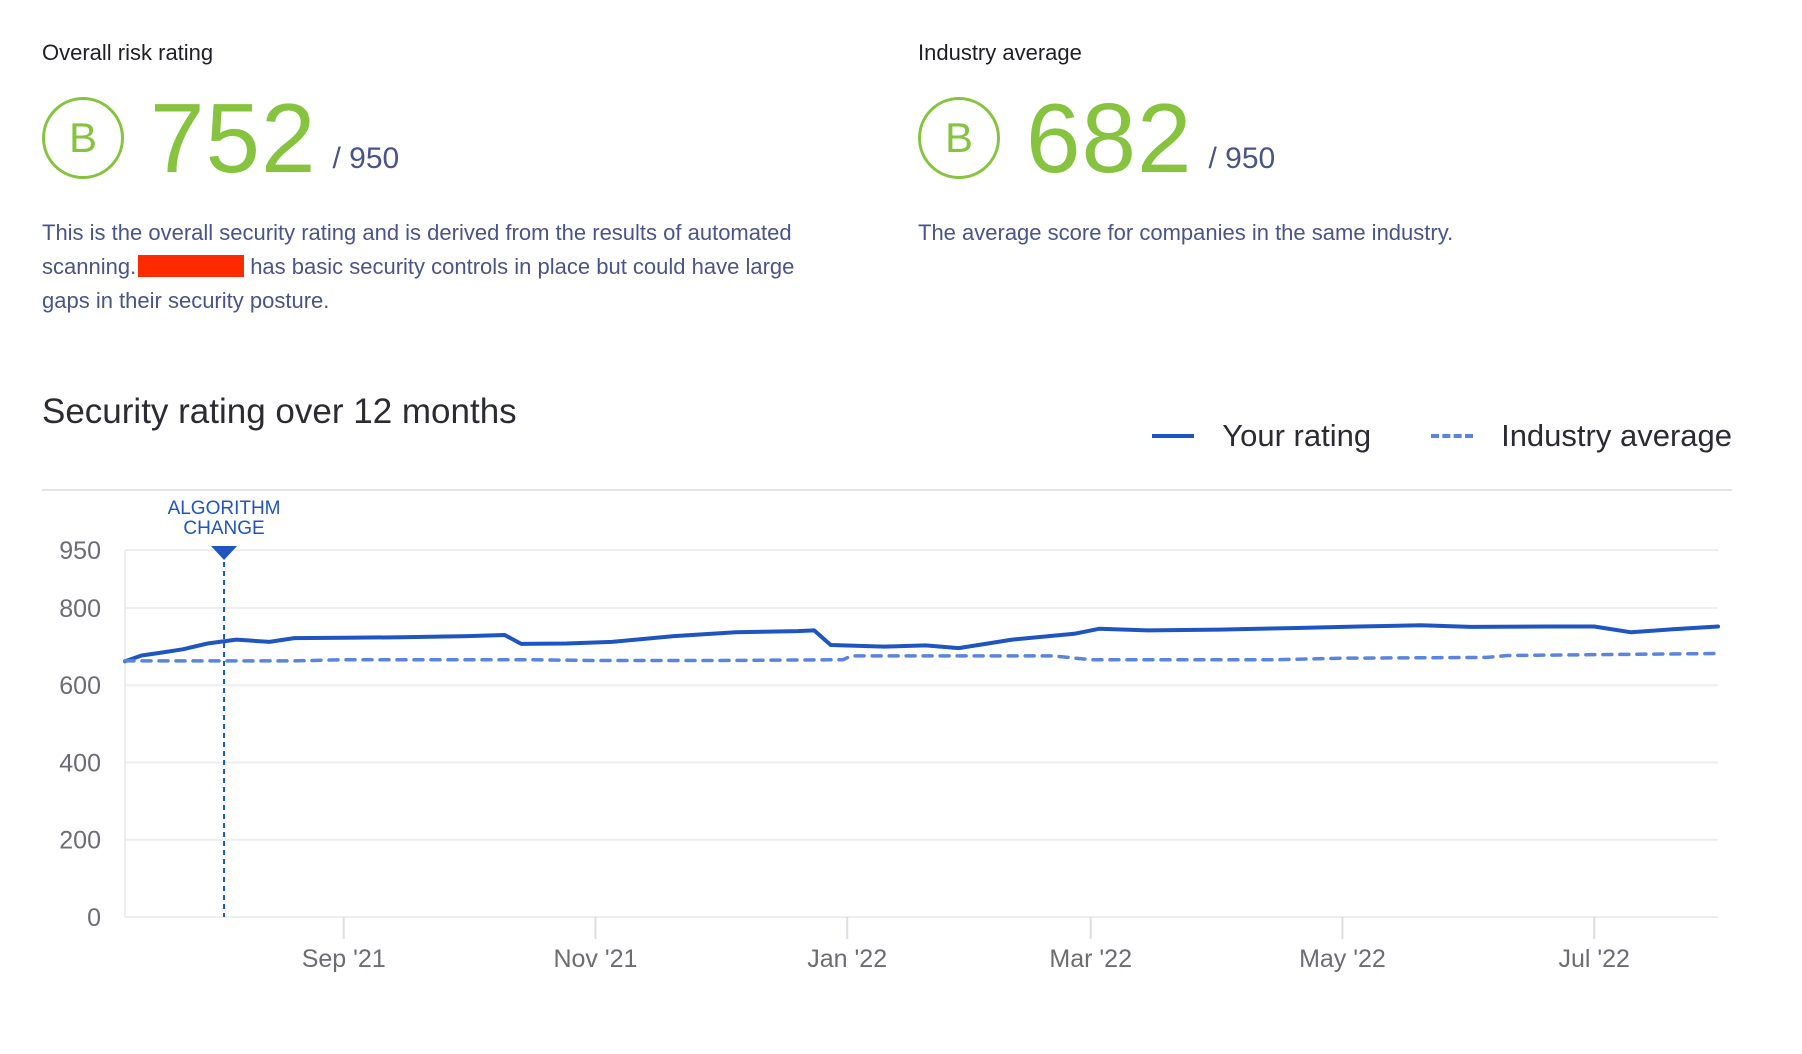  What do you see at coordinates (1452, 436) in the screenshot?
I see `legend-swatch-dashed` at bounding box center [1452, 436].